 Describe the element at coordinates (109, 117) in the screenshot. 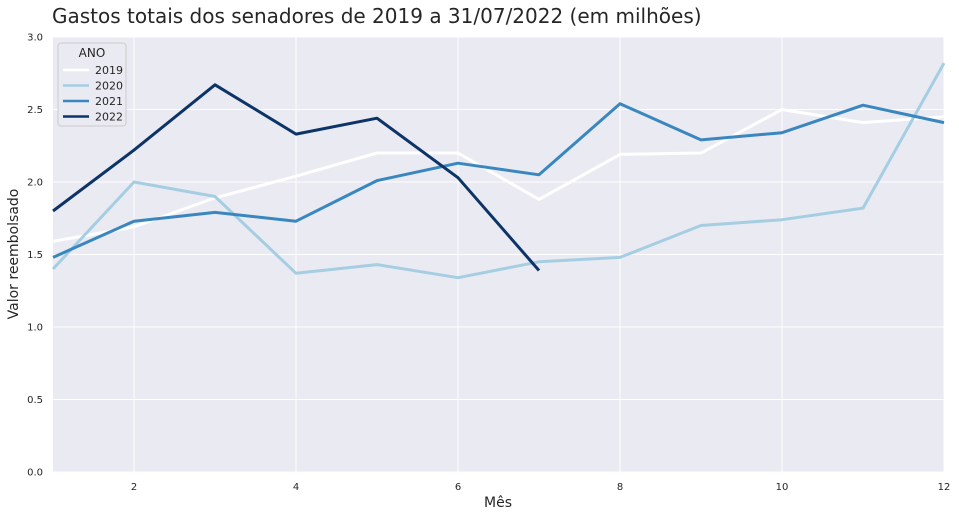

I see `legend-label-2022: 2022` at that location.